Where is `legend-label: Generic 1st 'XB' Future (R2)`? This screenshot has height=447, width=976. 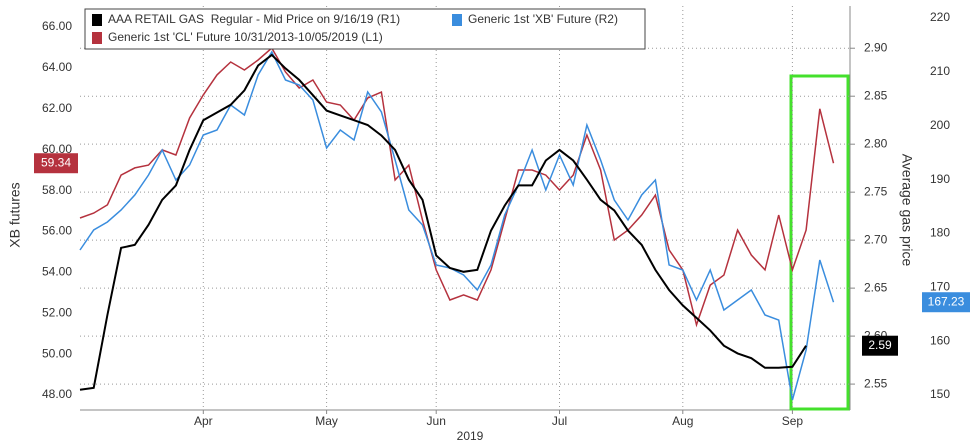
legend-label: Generic 1st 'XB' Future (R2) is located at coordinates (543, 19).